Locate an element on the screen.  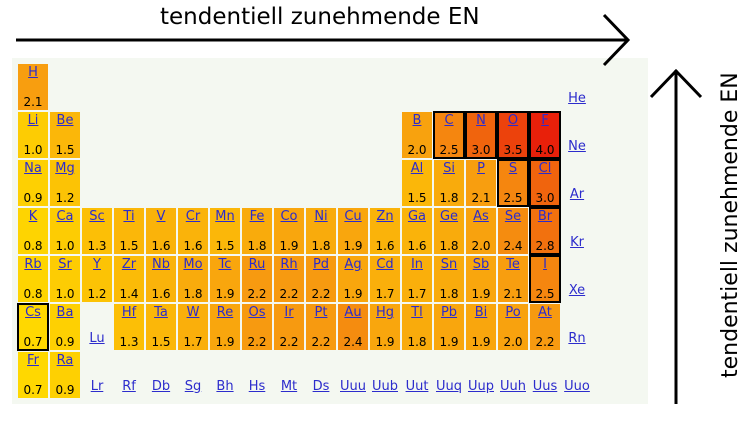
element-symbol-link: Mn is located at coordinates (225, 216).